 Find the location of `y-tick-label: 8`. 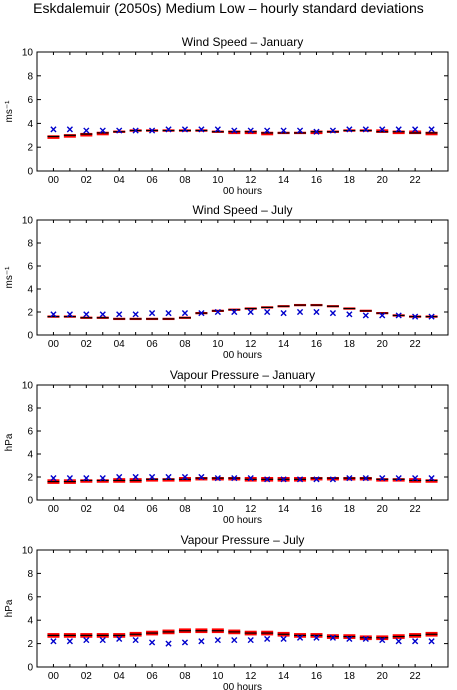

y-tick-label: 8 is located at coordinates (30, 76).